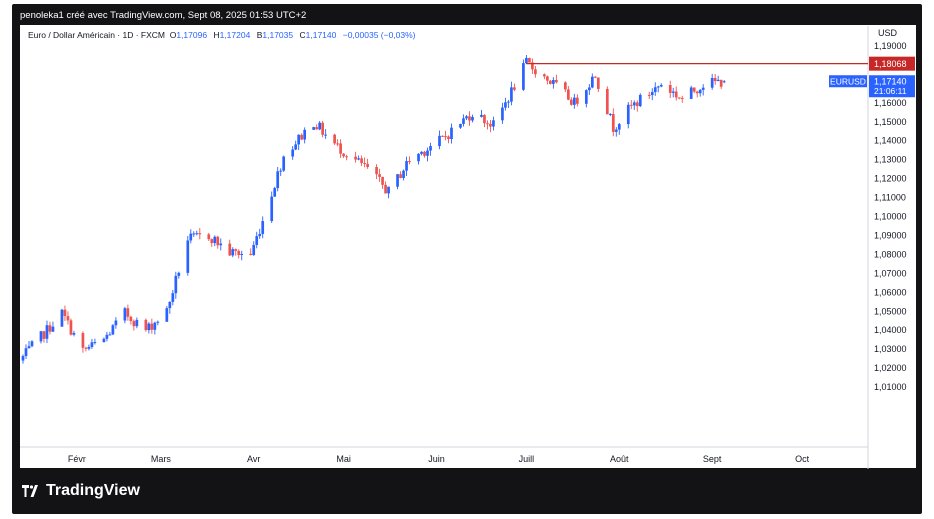 This screenshot has height=519, width=934. I want to click on x-tick-label: Août, so click(619, 459).